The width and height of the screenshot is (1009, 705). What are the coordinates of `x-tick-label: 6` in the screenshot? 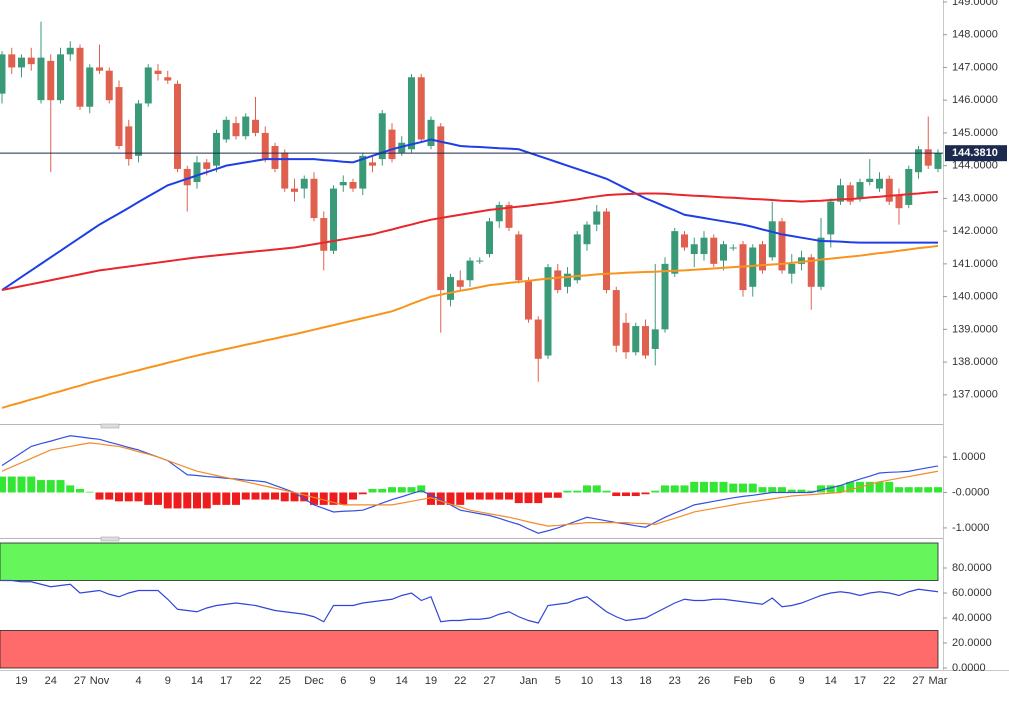 It's located at (772, 681).